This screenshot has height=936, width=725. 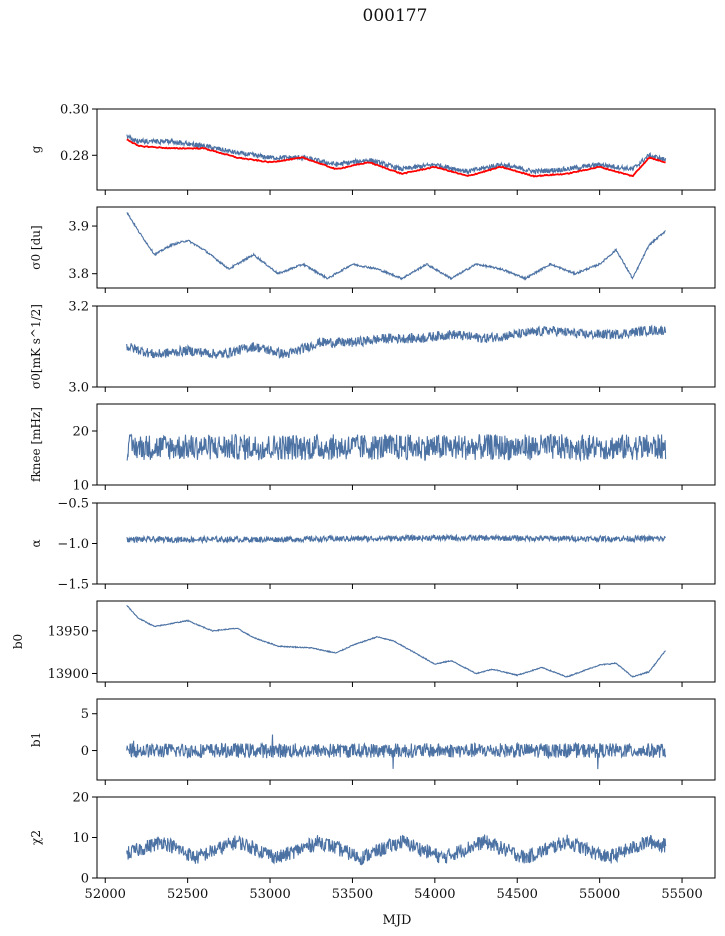 I want to click on x-tick-label: 55500, so click(x=681, y=894).